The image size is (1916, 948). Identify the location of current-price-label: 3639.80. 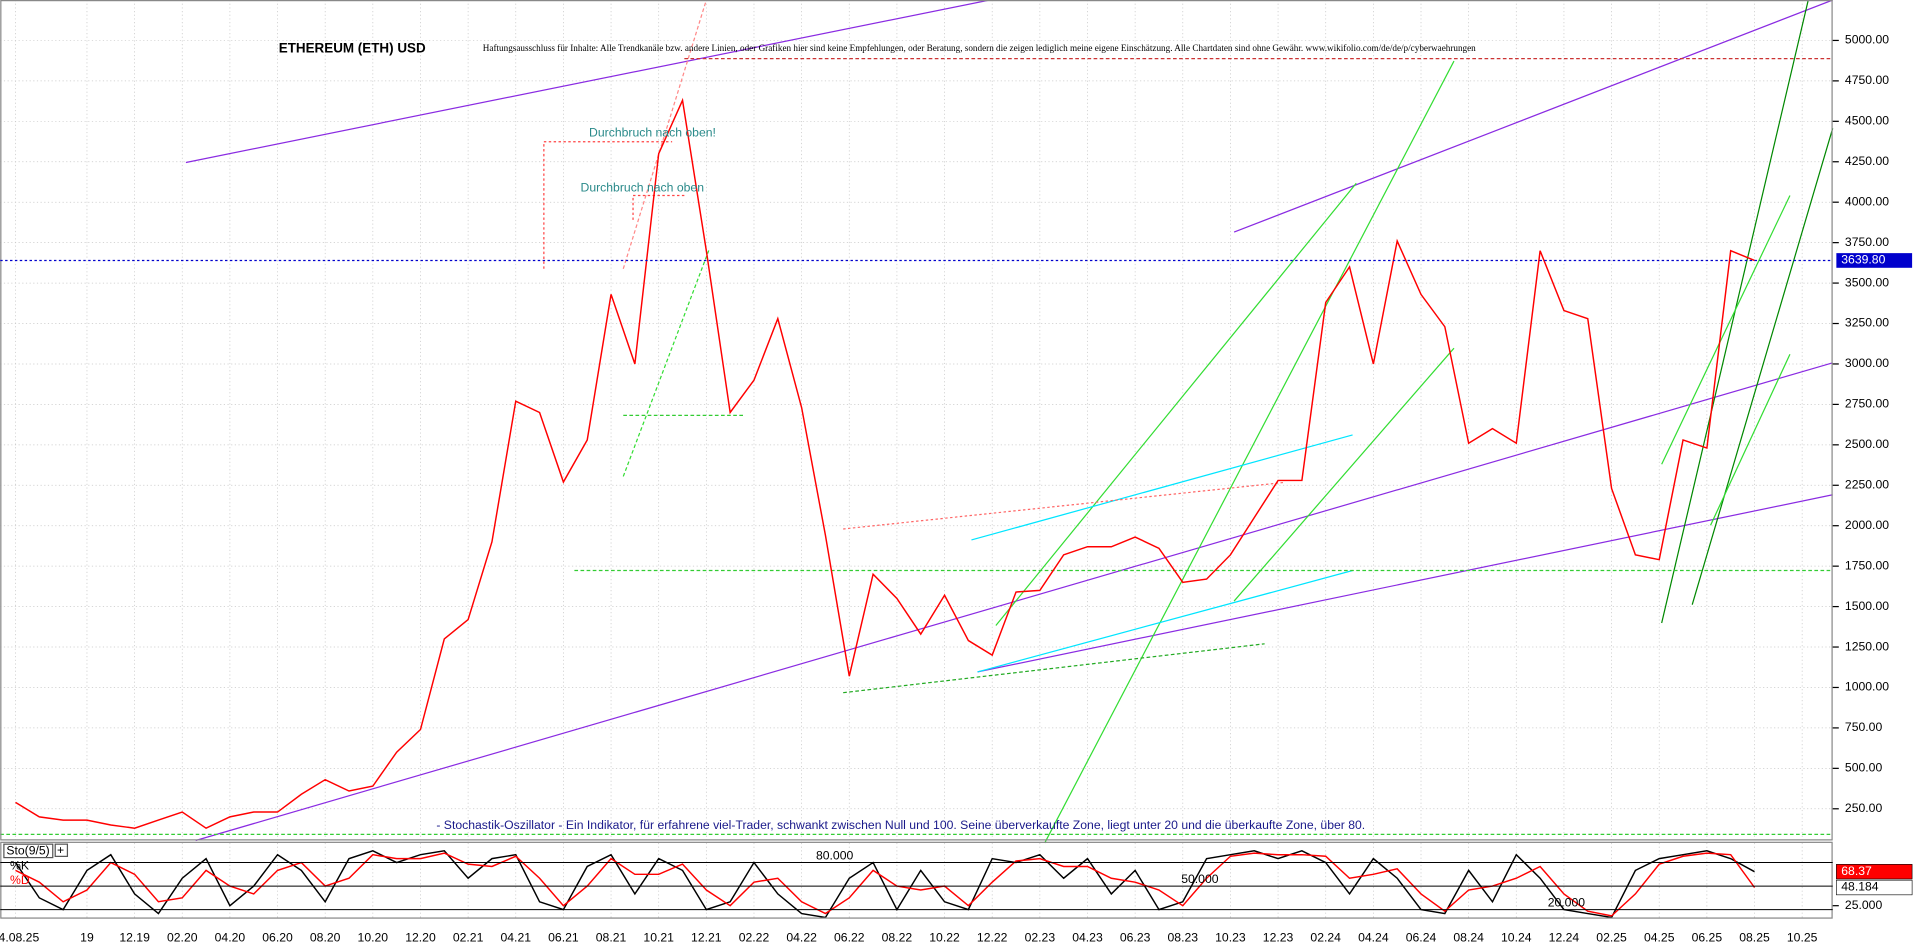
(1863, 260).